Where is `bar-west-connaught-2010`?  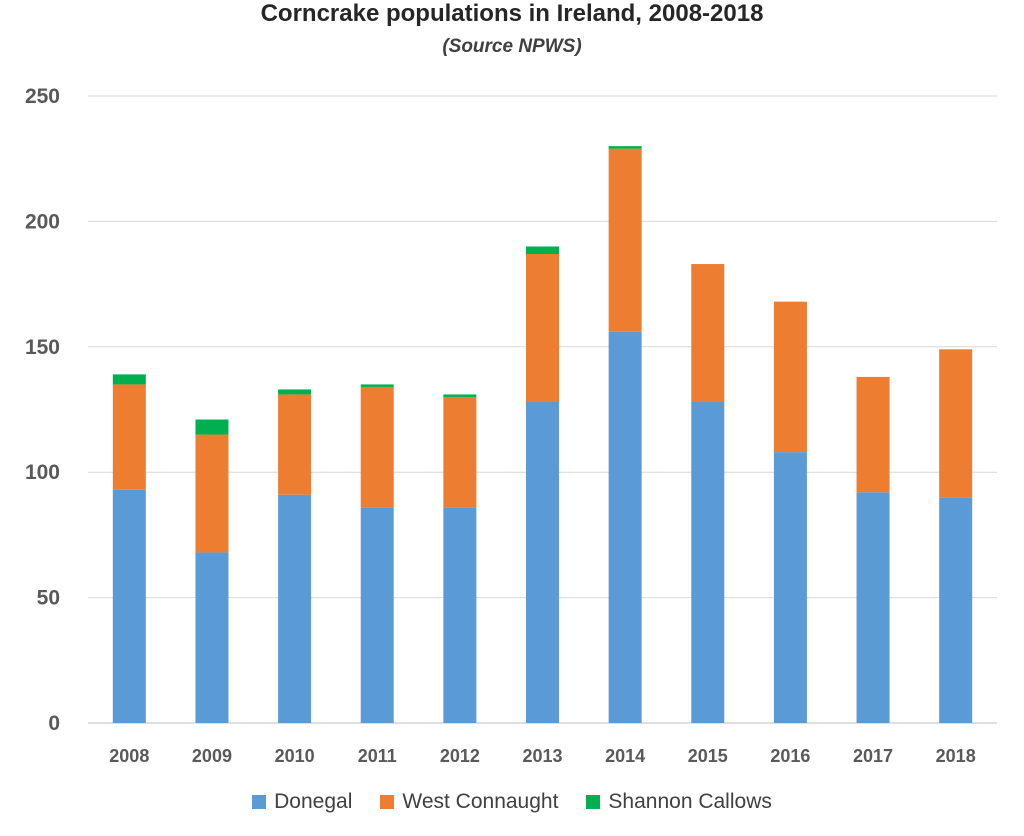
bar-west-connaught-2010 is located at coordinates (295, 444).